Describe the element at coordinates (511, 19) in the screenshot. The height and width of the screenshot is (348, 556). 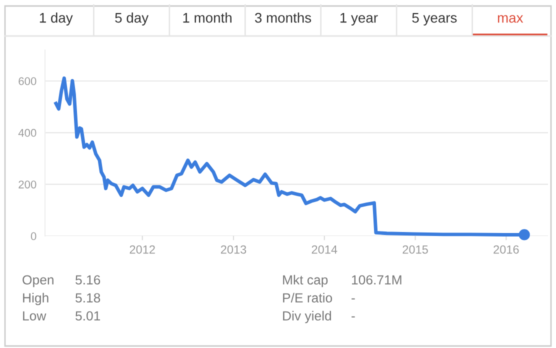
I see `text: max` at that location.